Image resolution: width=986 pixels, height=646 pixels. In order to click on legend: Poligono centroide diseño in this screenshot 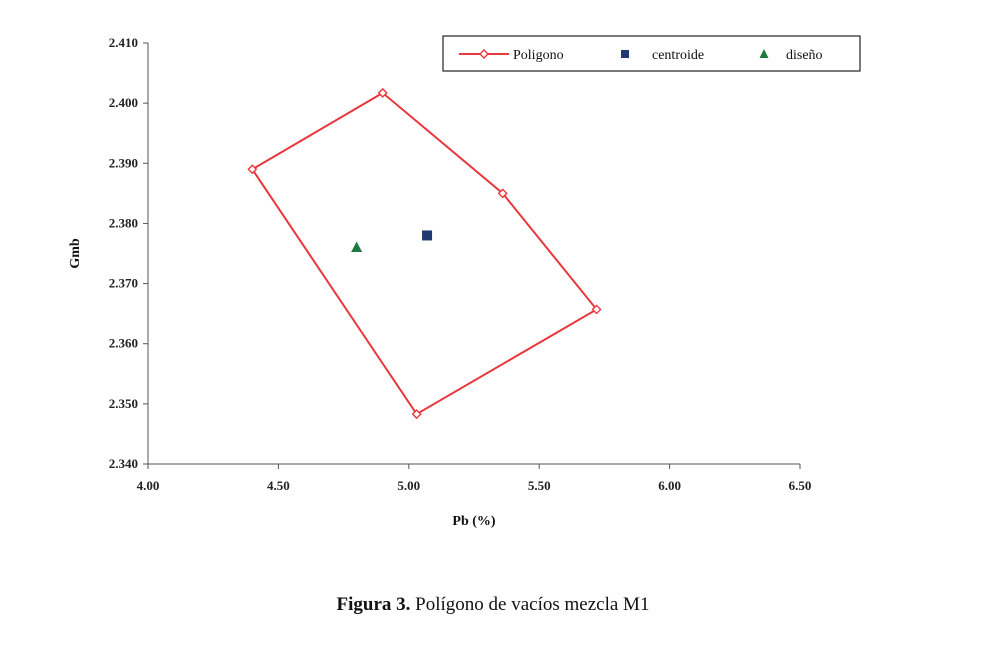, I will do `click(651, 53)`.